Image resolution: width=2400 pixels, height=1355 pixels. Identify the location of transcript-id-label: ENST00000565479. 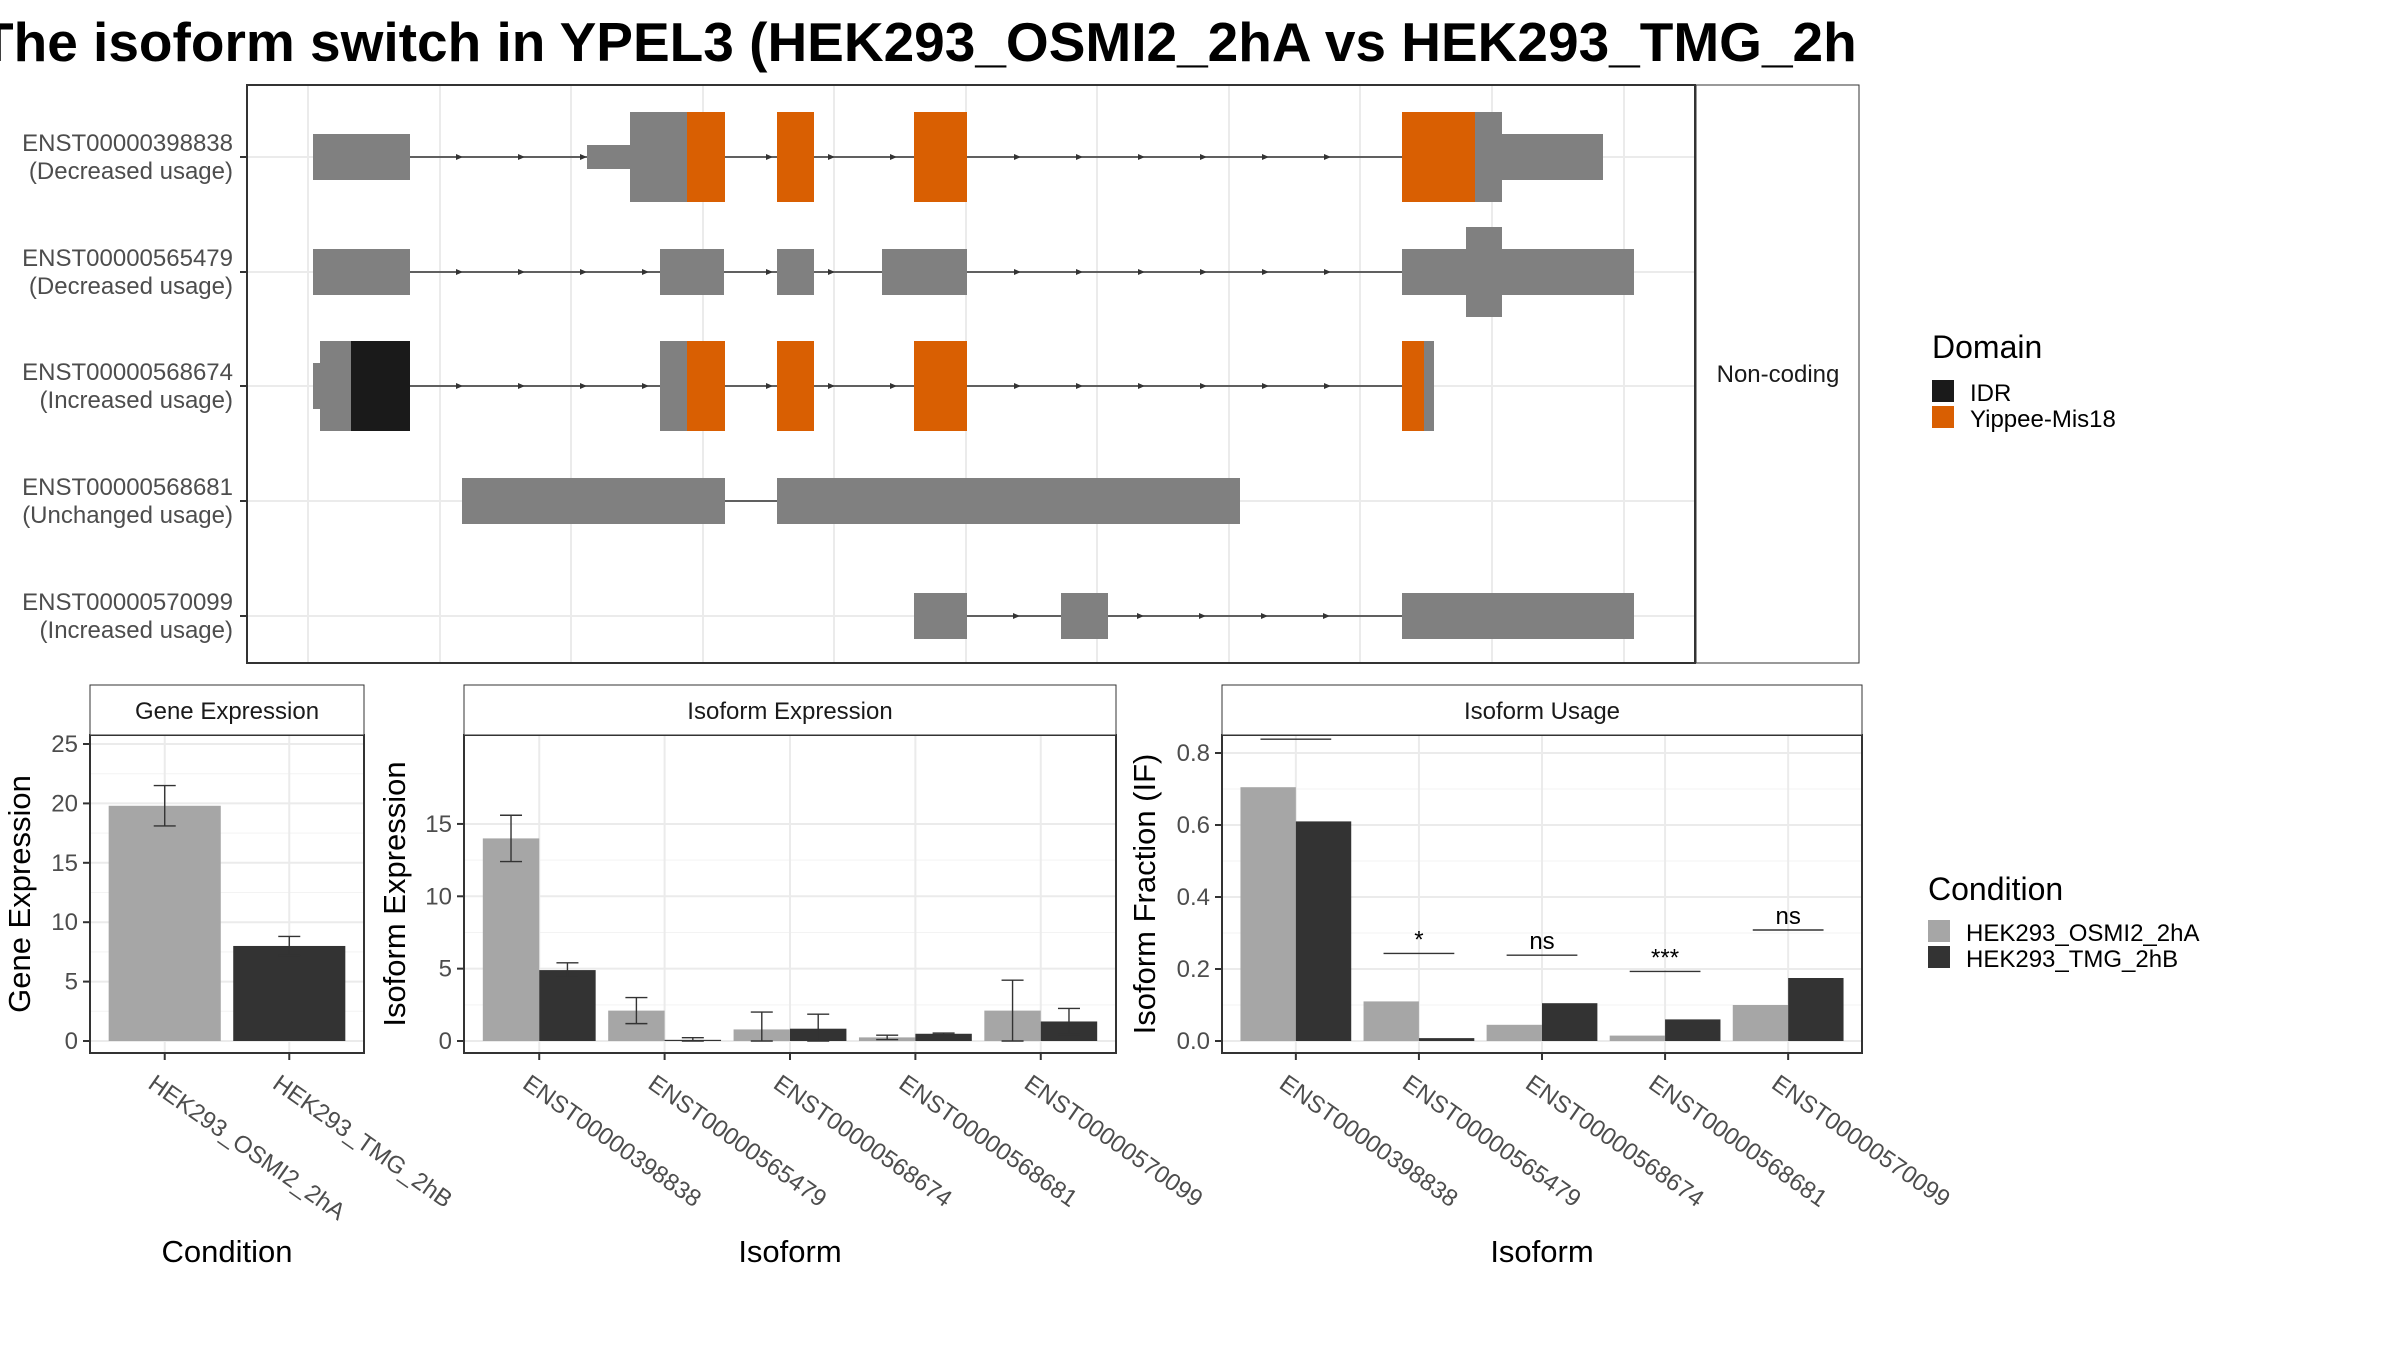
(127, 258).